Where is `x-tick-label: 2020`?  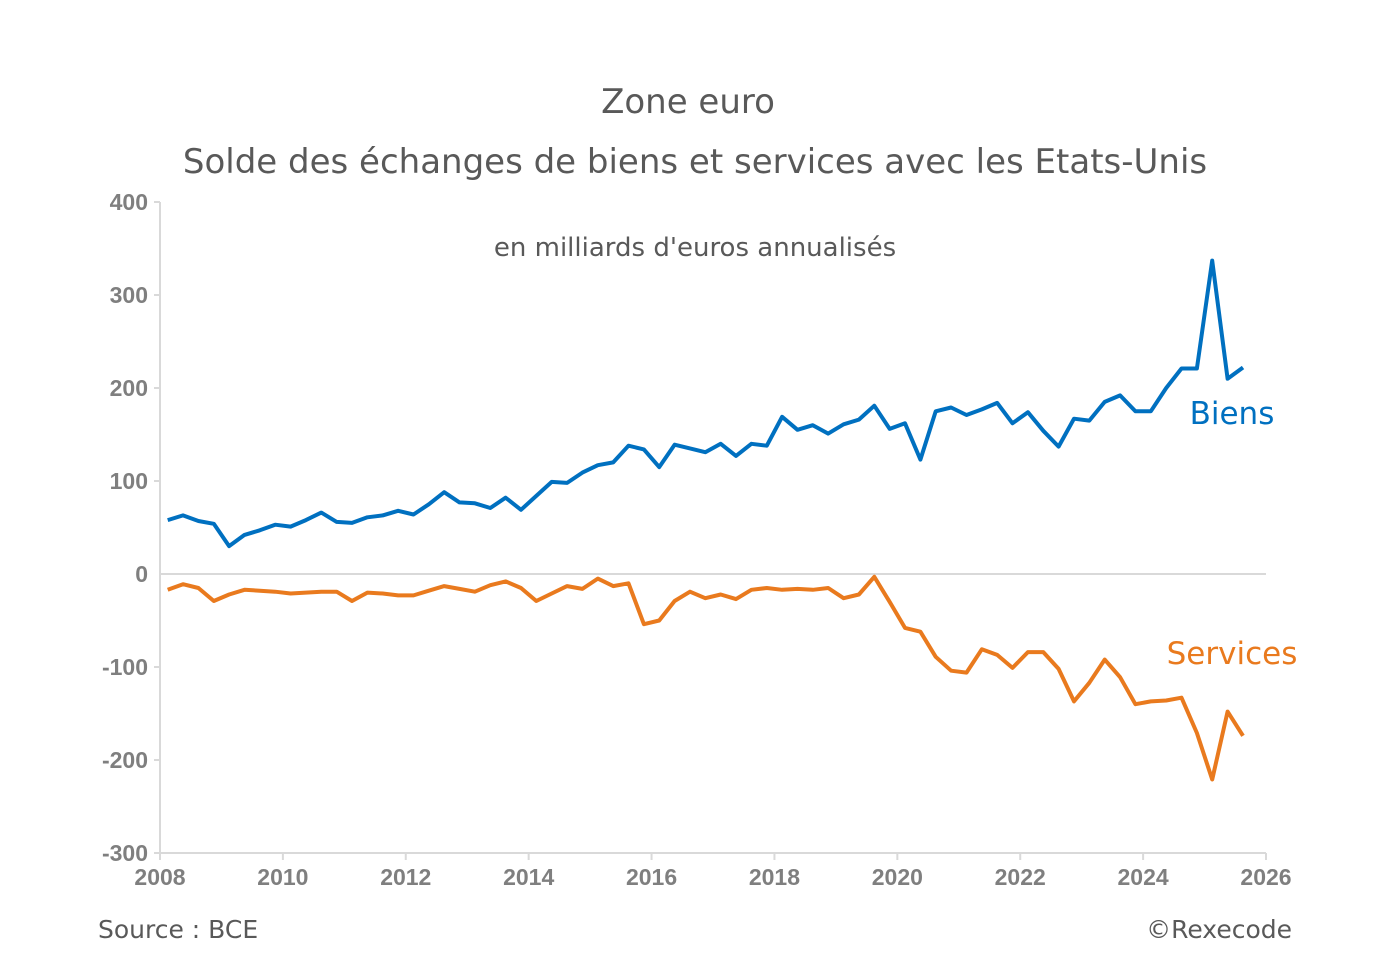 x-tick-label: 2020 is located at coordinates (897, 877).